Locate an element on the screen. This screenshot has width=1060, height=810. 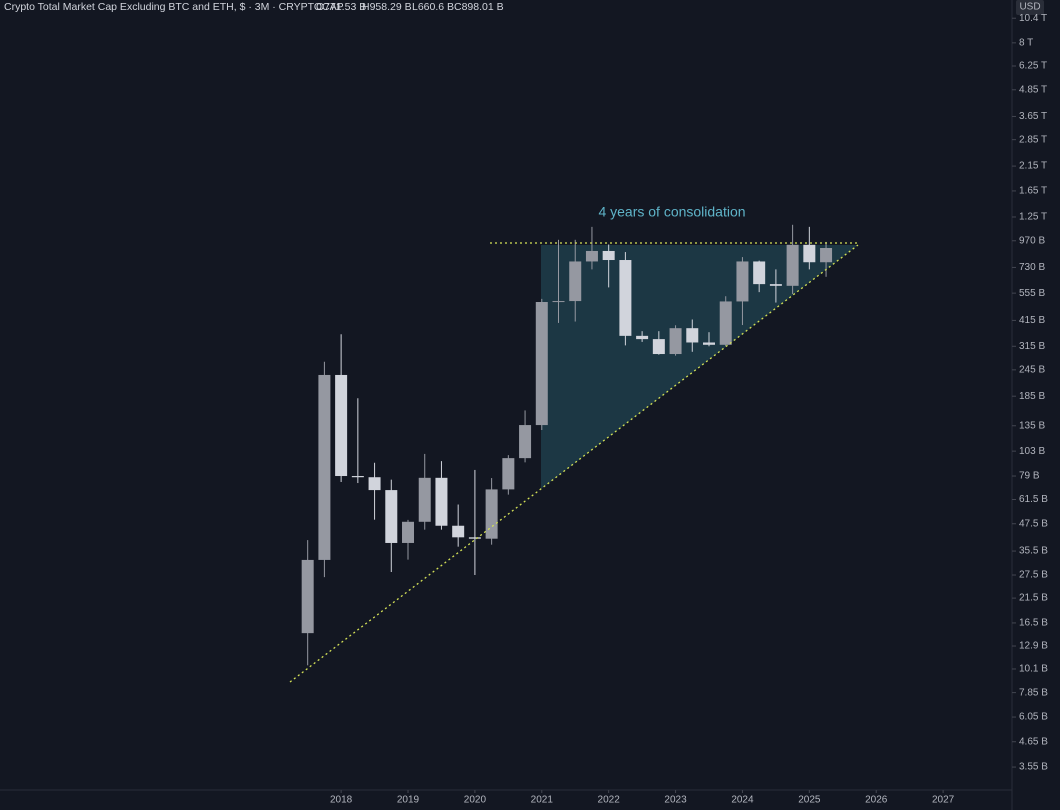
y-tick-label: 245 B is located at coordinates (1032, 369).